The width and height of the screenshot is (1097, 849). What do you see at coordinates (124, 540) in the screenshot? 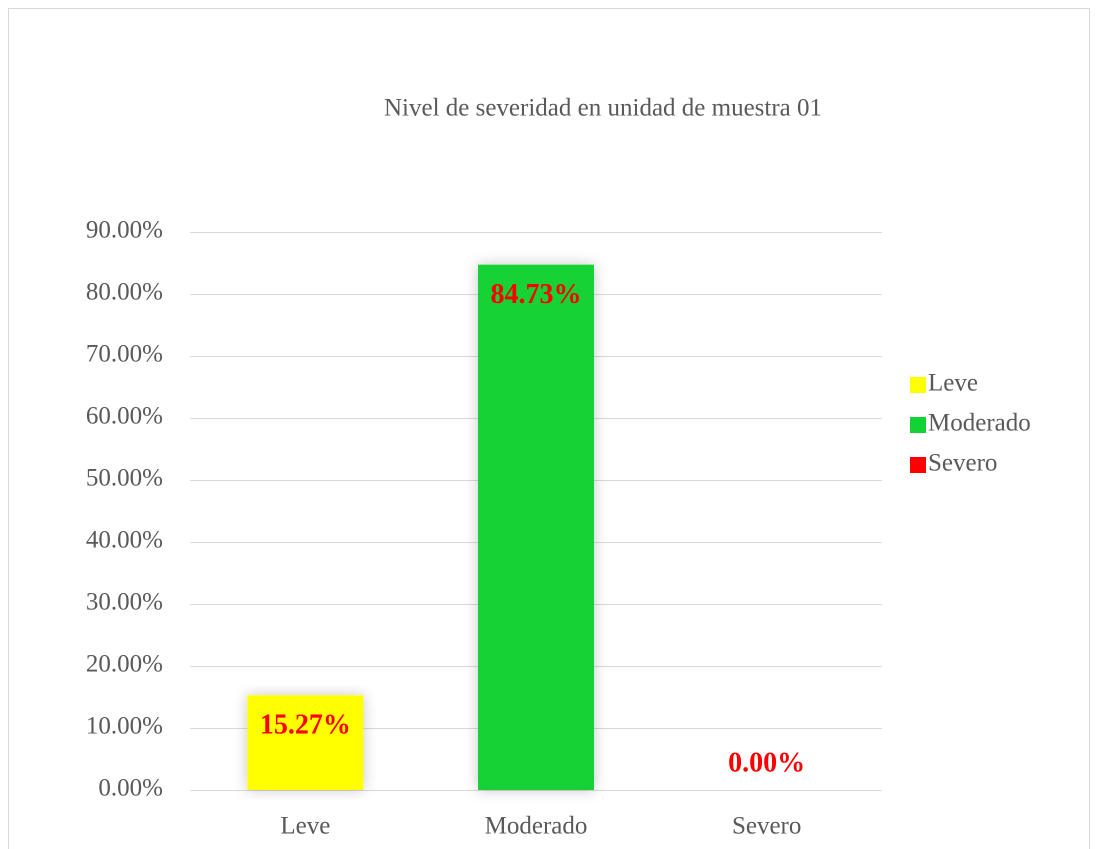
I see `y-tick-label: 40.00%` at bounding box center [124, 540].